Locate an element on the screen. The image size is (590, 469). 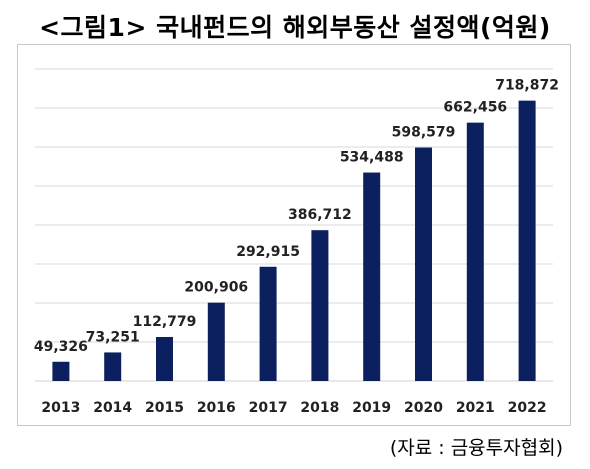
value-label-2015: 112,779 is located at coordinates (165, 322).